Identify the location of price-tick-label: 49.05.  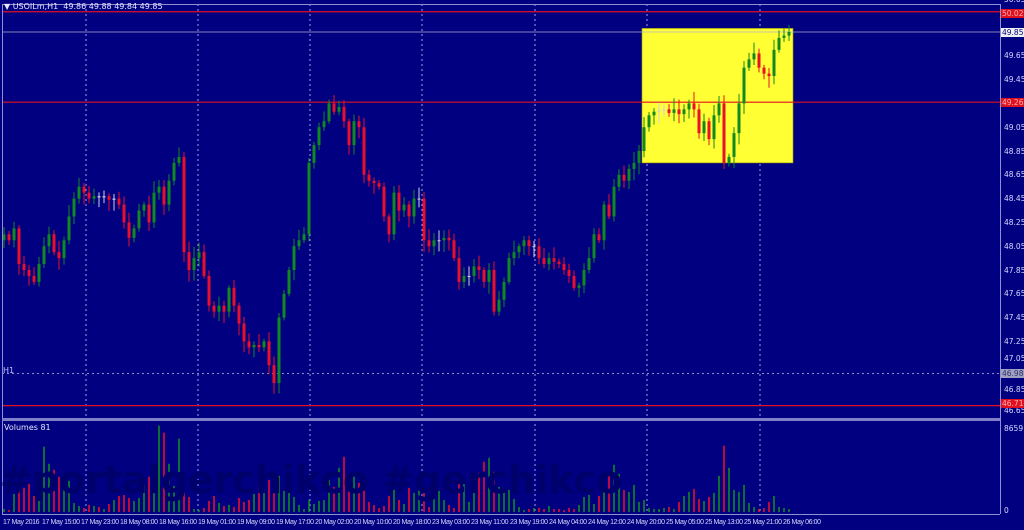
(1014, 127).